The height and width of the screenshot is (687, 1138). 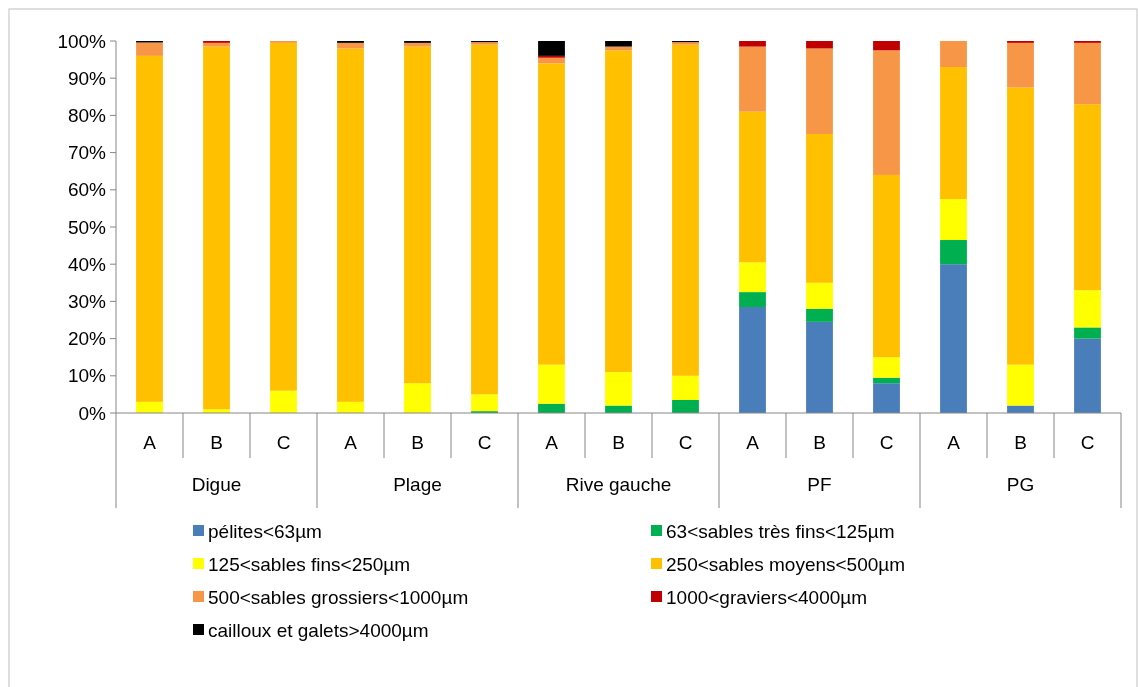 What do you see at coordinates (216, 484) in the screenshot?
I see `text: Digue` at bounding box center [216, 484].